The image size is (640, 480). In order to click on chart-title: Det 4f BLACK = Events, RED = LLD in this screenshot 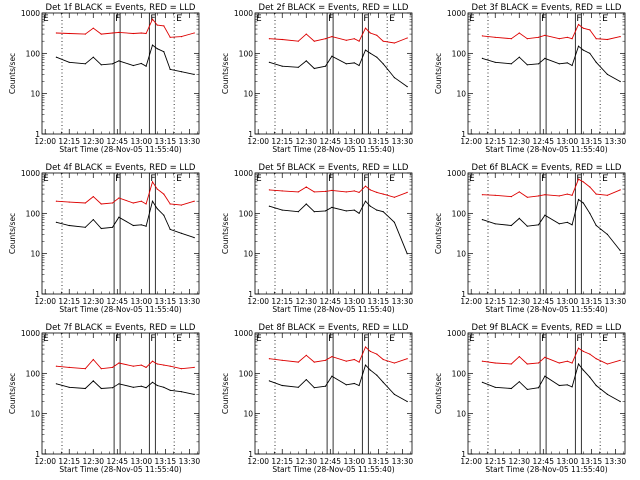, I will do `click(121, 168)`.